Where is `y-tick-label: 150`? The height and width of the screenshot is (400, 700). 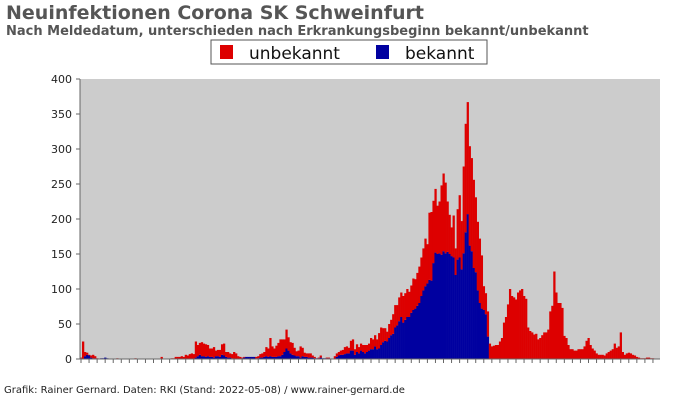
y-tick-label: 150 is located at coordinates (61, 254).